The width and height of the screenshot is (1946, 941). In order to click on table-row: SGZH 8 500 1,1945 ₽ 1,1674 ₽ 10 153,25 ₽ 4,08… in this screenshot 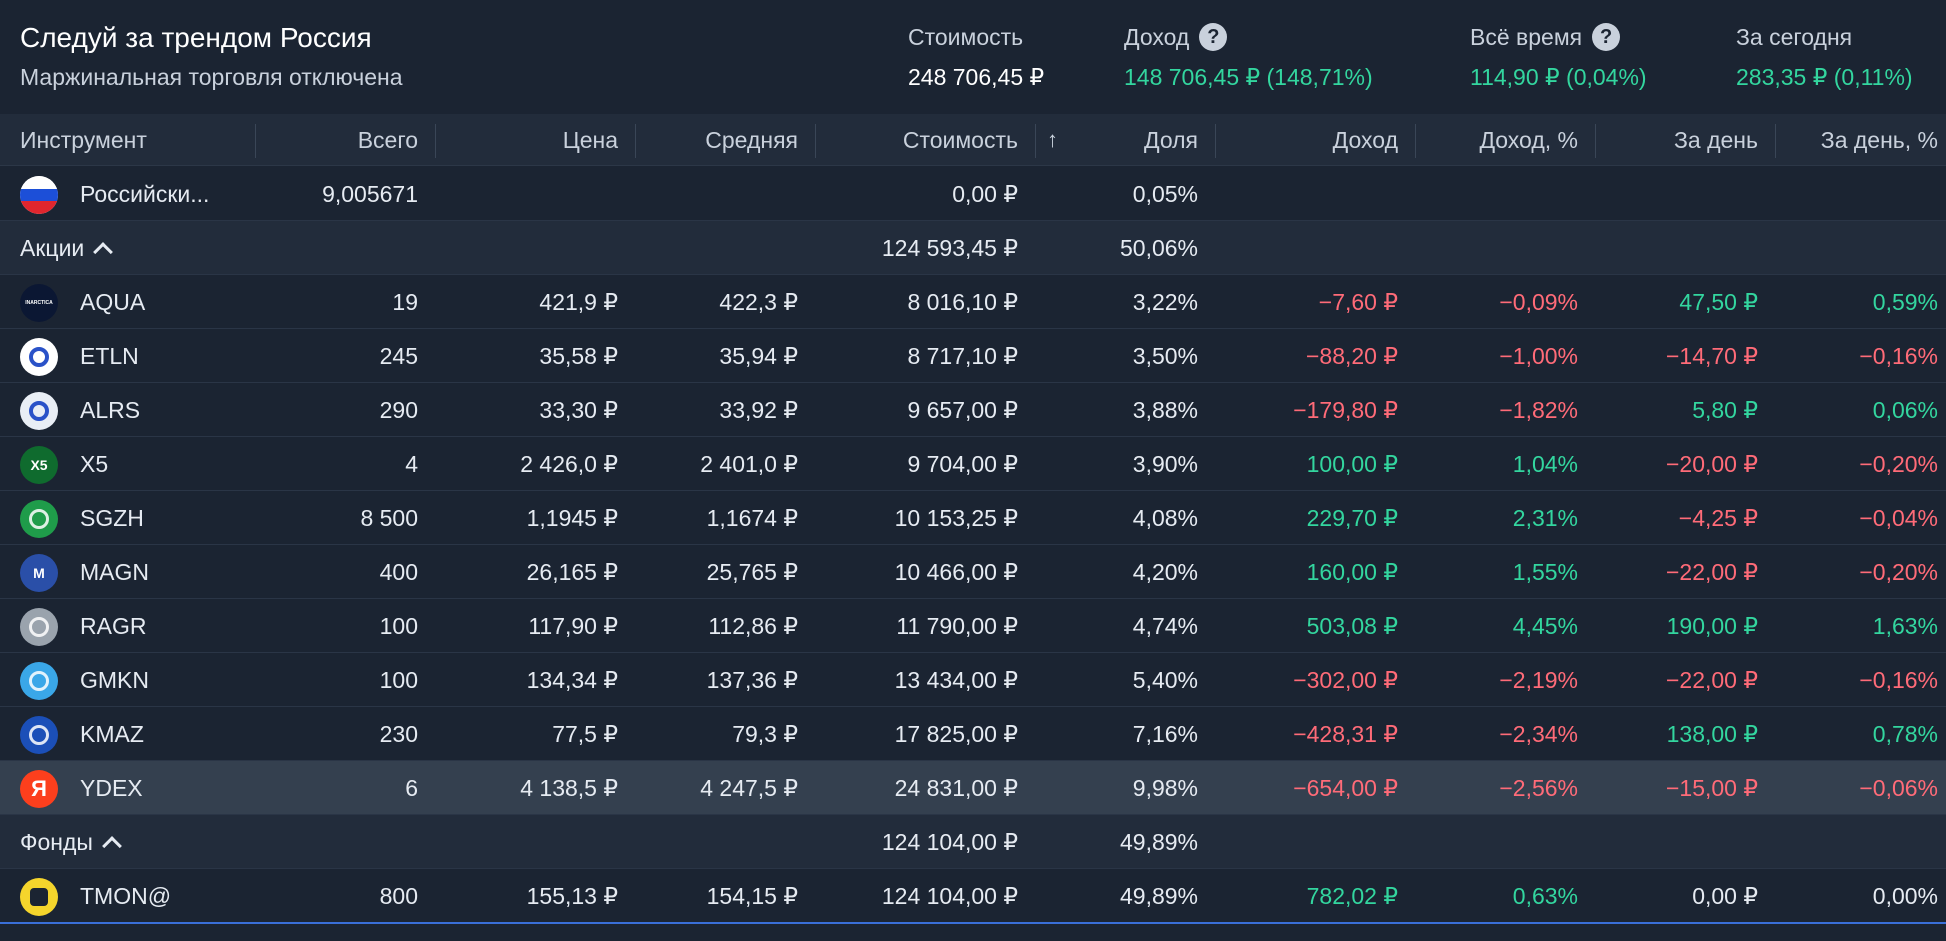, I will do `click(973, 518)`.